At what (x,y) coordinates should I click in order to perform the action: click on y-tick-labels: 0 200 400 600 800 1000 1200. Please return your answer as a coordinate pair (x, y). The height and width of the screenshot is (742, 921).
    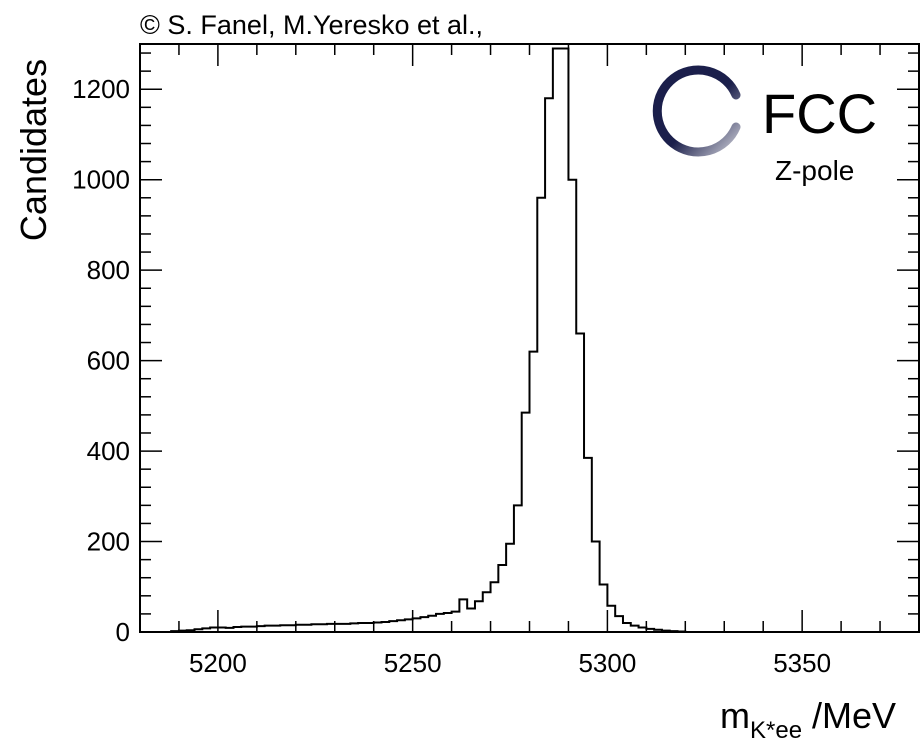
    Looking at the image, I should click on (101, 360).